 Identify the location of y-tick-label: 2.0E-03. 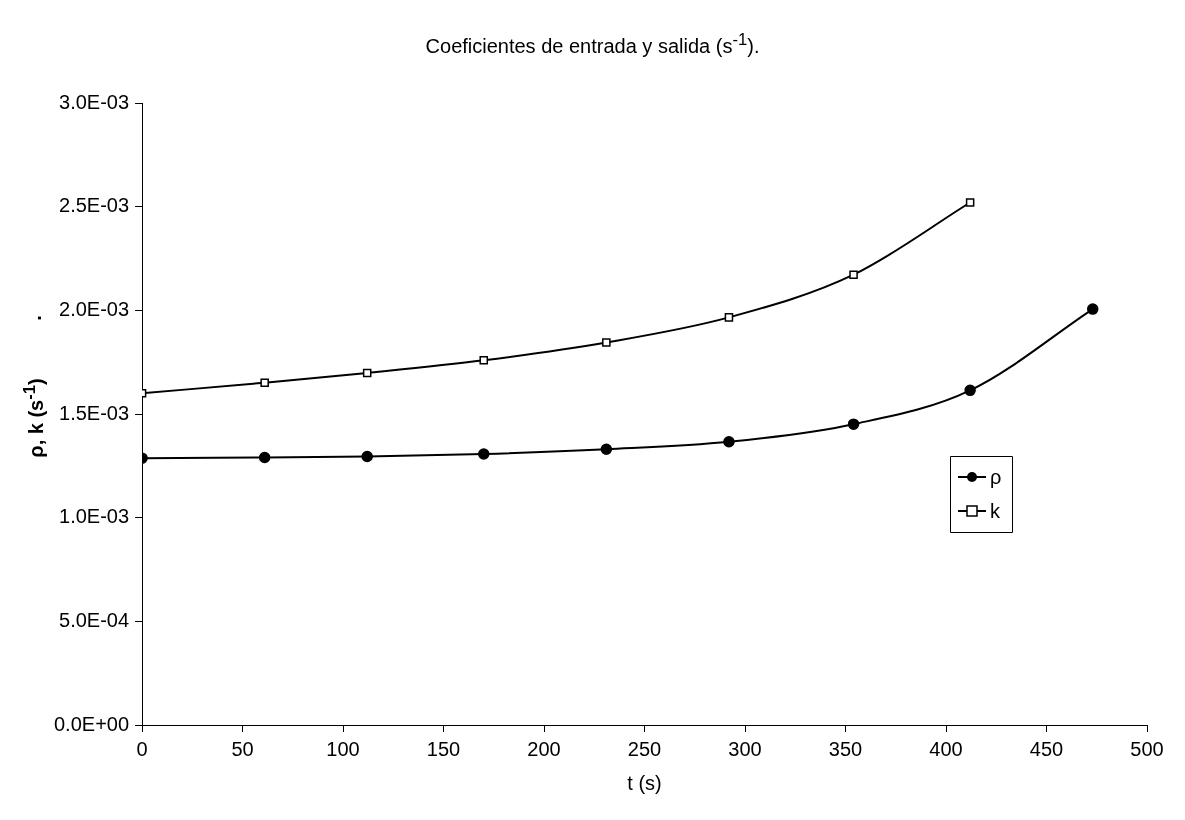
(94, 308).